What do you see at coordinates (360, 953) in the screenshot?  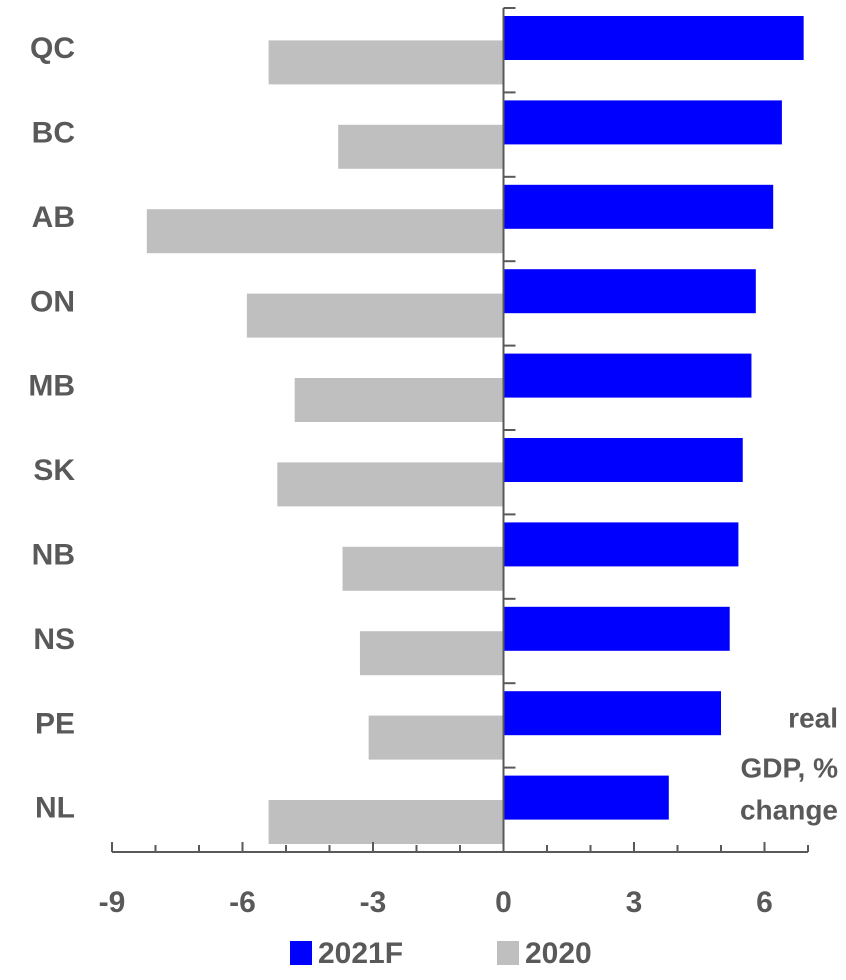 I see `legend-label: 2021F` at bounding box center [360, 953].